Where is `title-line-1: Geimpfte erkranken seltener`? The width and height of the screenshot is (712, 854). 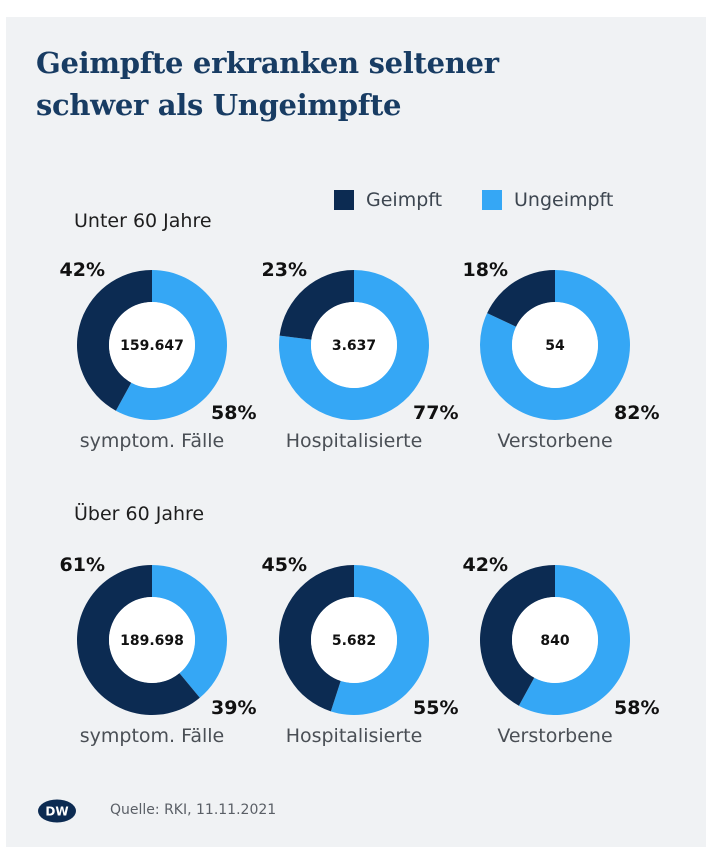
title-line-1: Geimpfte erkranken seltener is located at coordinates (267, 63).